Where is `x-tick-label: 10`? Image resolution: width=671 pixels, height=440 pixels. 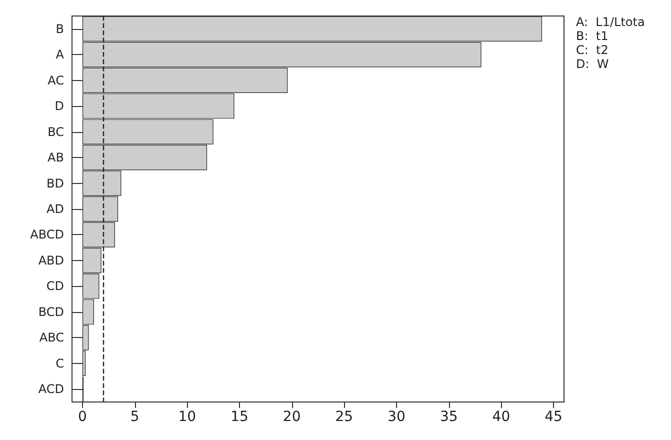
x-tick-label: 10 is located at coordinates (187, 417).